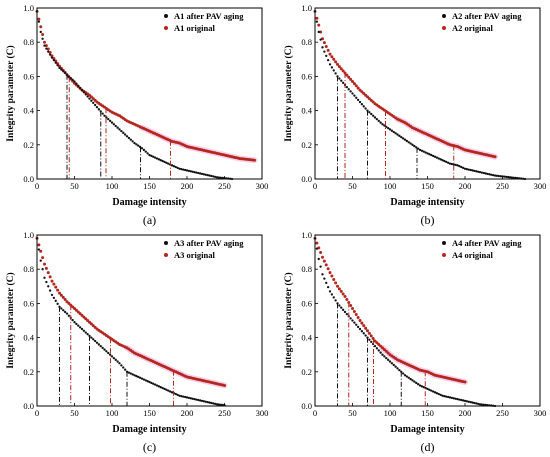 The image size is (550, 457). Describe the element at coordinates (444, 16) in the screenshot. I see `legend-marker` at that location.